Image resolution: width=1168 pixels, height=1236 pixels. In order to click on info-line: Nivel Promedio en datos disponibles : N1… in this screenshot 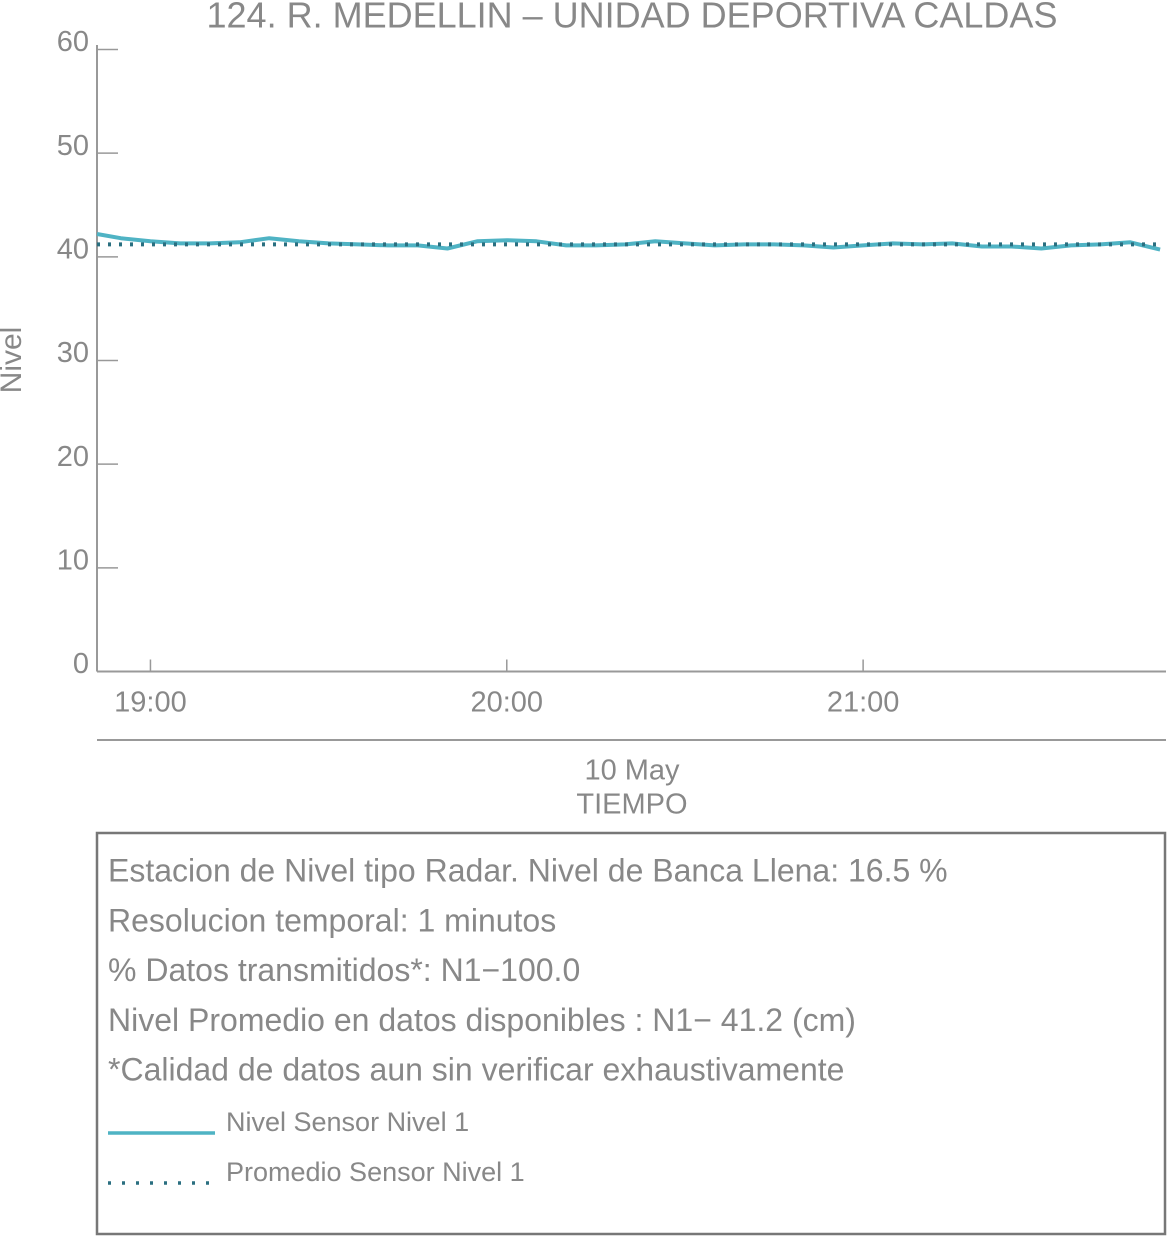, I will do `click(482, 1020)`.